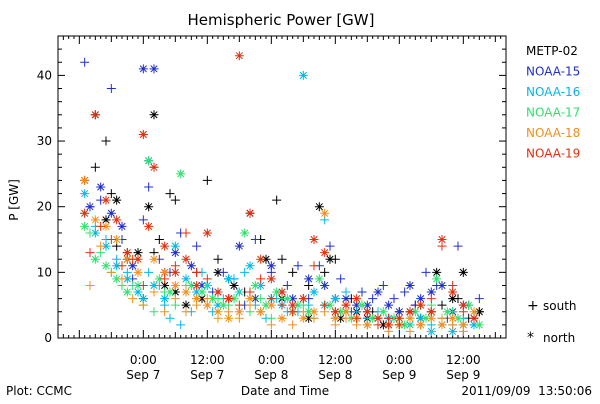 Image resolution: width=600 pixels, height=404 pixels. I want to click on legend-entry: NOAA-17, so click(553, 113).